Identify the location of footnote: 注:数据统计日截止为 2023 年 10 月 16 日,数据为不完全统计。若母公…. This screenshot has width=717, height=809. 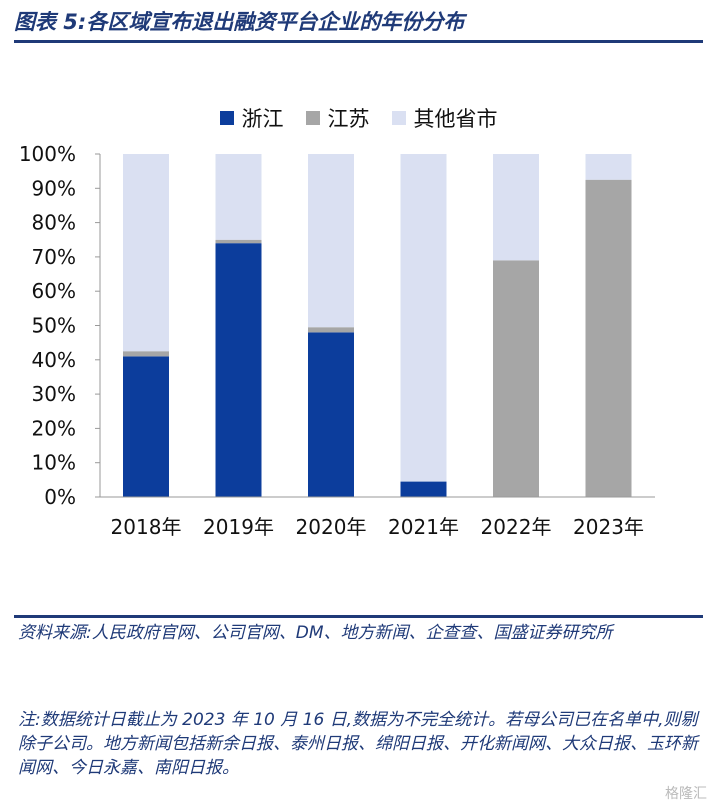
(358, 744).